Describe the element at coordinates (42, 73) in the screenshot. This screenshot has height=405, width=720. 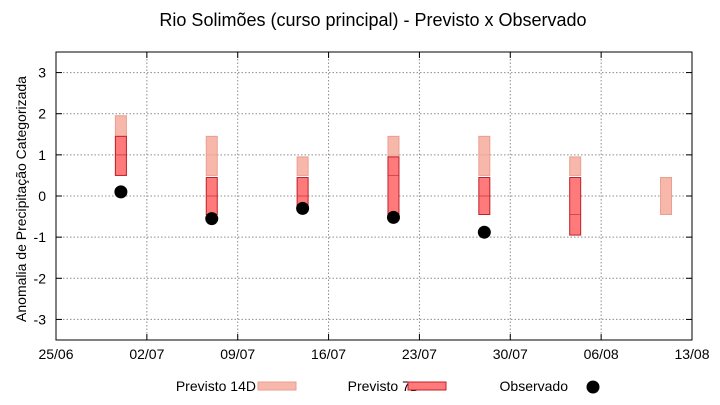
I see `y-tick-label: 3` at that location.